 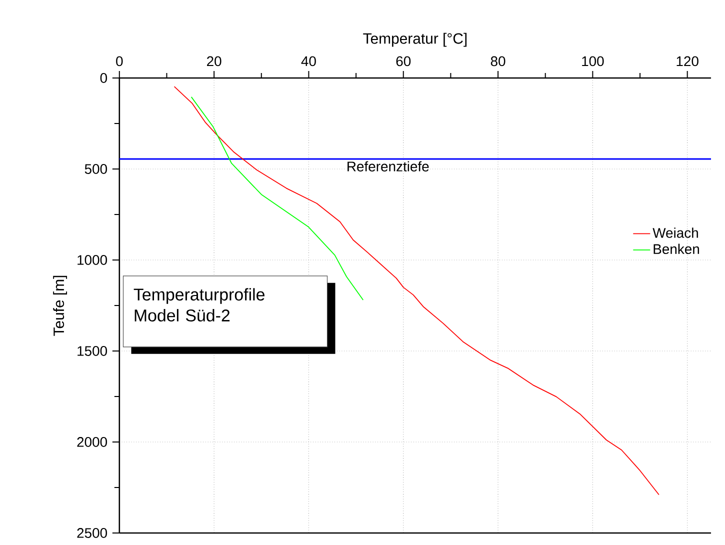 What do you see at coordinates (92, 442) in the screenshot?
I see `y-tick-label: 2000` at bounding box center [92, 442].